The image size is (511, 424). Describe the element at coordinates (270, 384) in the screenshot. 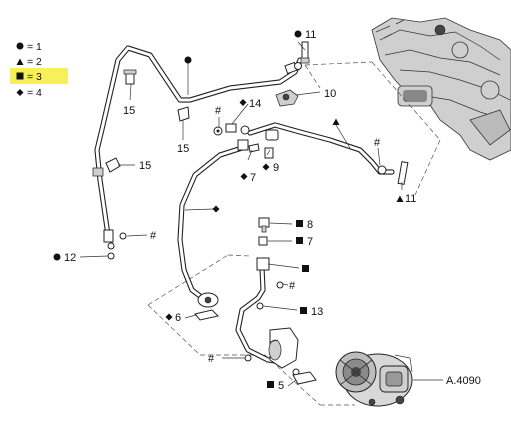

I see `callout-5-square-icon` at that location.